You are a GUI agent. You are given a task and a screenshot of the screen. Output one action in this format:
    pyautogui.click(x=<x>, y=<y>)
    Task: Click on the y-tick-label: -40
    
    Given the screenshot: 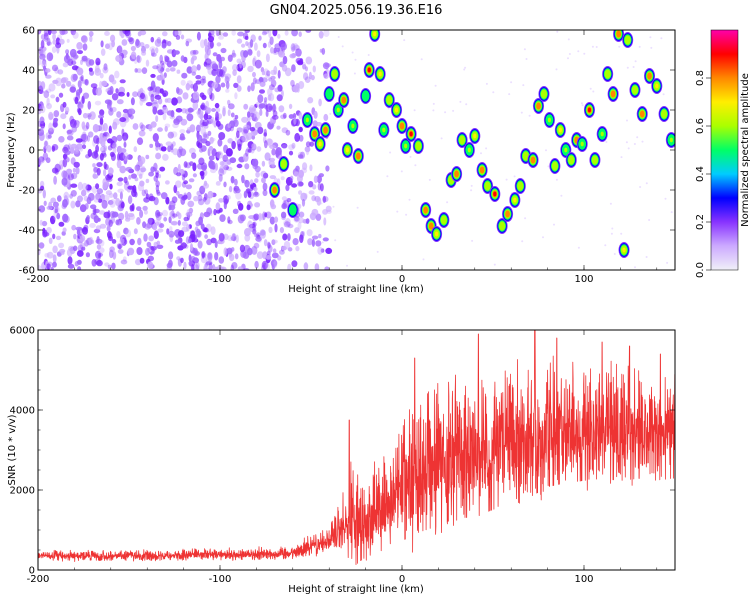 What is the action you would take?
    pyautogui.click(x=27, y=231)
    